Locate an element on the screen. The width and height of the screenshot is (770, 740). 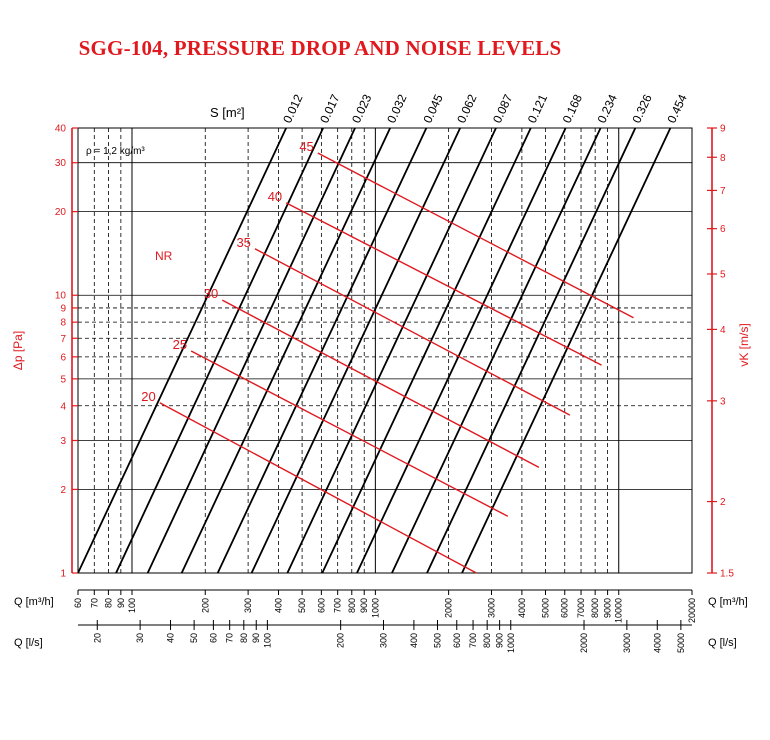
left-axis-tick-label: 1 is located at coordinates (63, 574).